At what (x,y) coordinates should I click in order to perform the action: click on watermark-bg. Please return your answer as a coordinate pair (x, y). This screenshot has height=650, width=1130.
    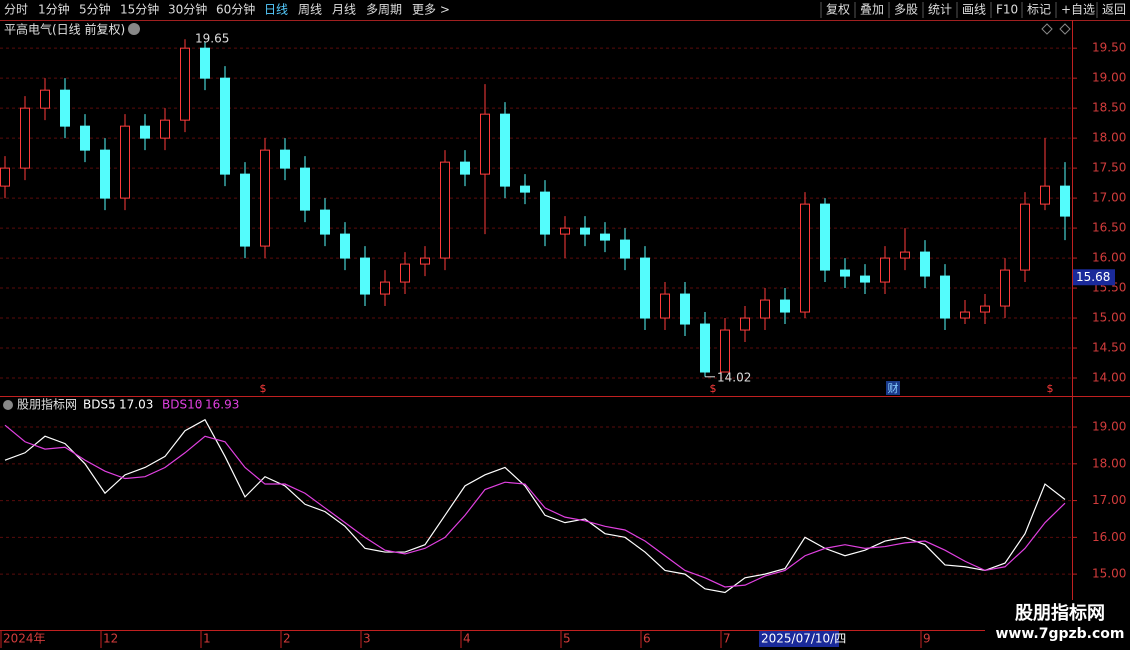
    Looking at the image, I should click on (1057, 625).